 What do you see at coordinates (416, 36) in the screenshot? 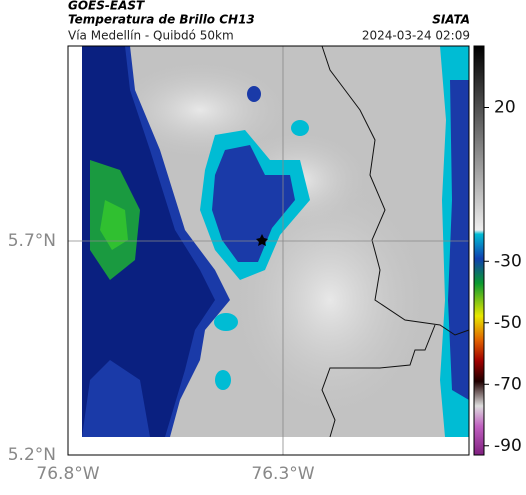
I see `timestamp: 2024-03-24 02:09` at bounding box center [416, 36].